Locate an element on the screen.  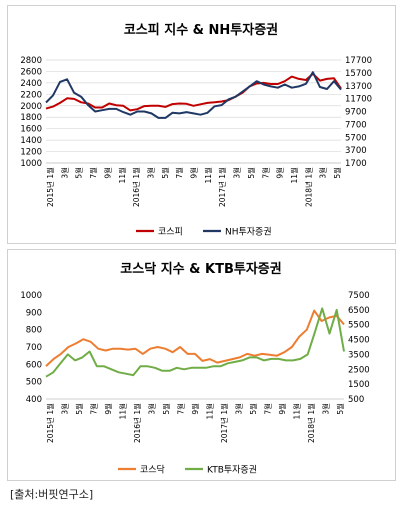
y-right-tick-label: 11700 is located at coordinates (358, 100).